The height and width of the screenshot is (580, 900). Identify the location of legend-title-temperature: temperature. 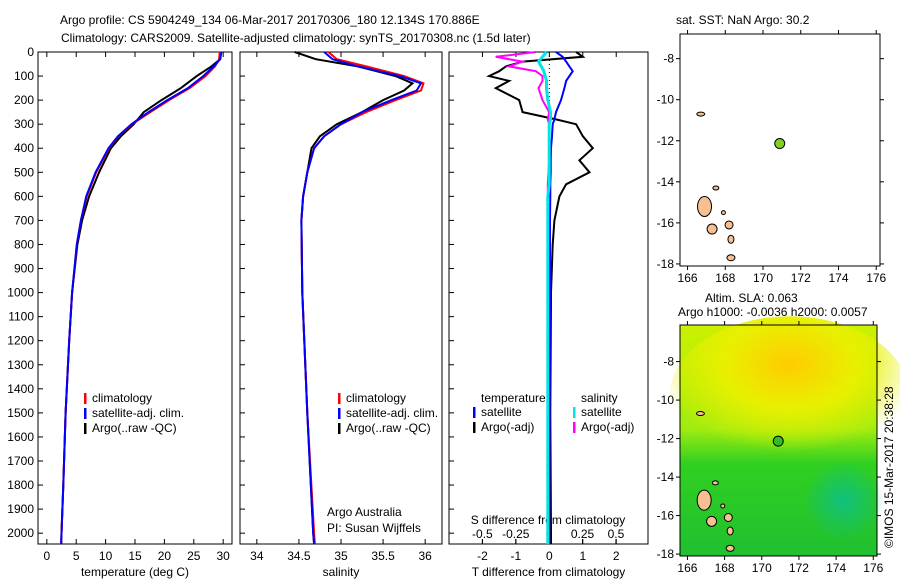
(513, 398).